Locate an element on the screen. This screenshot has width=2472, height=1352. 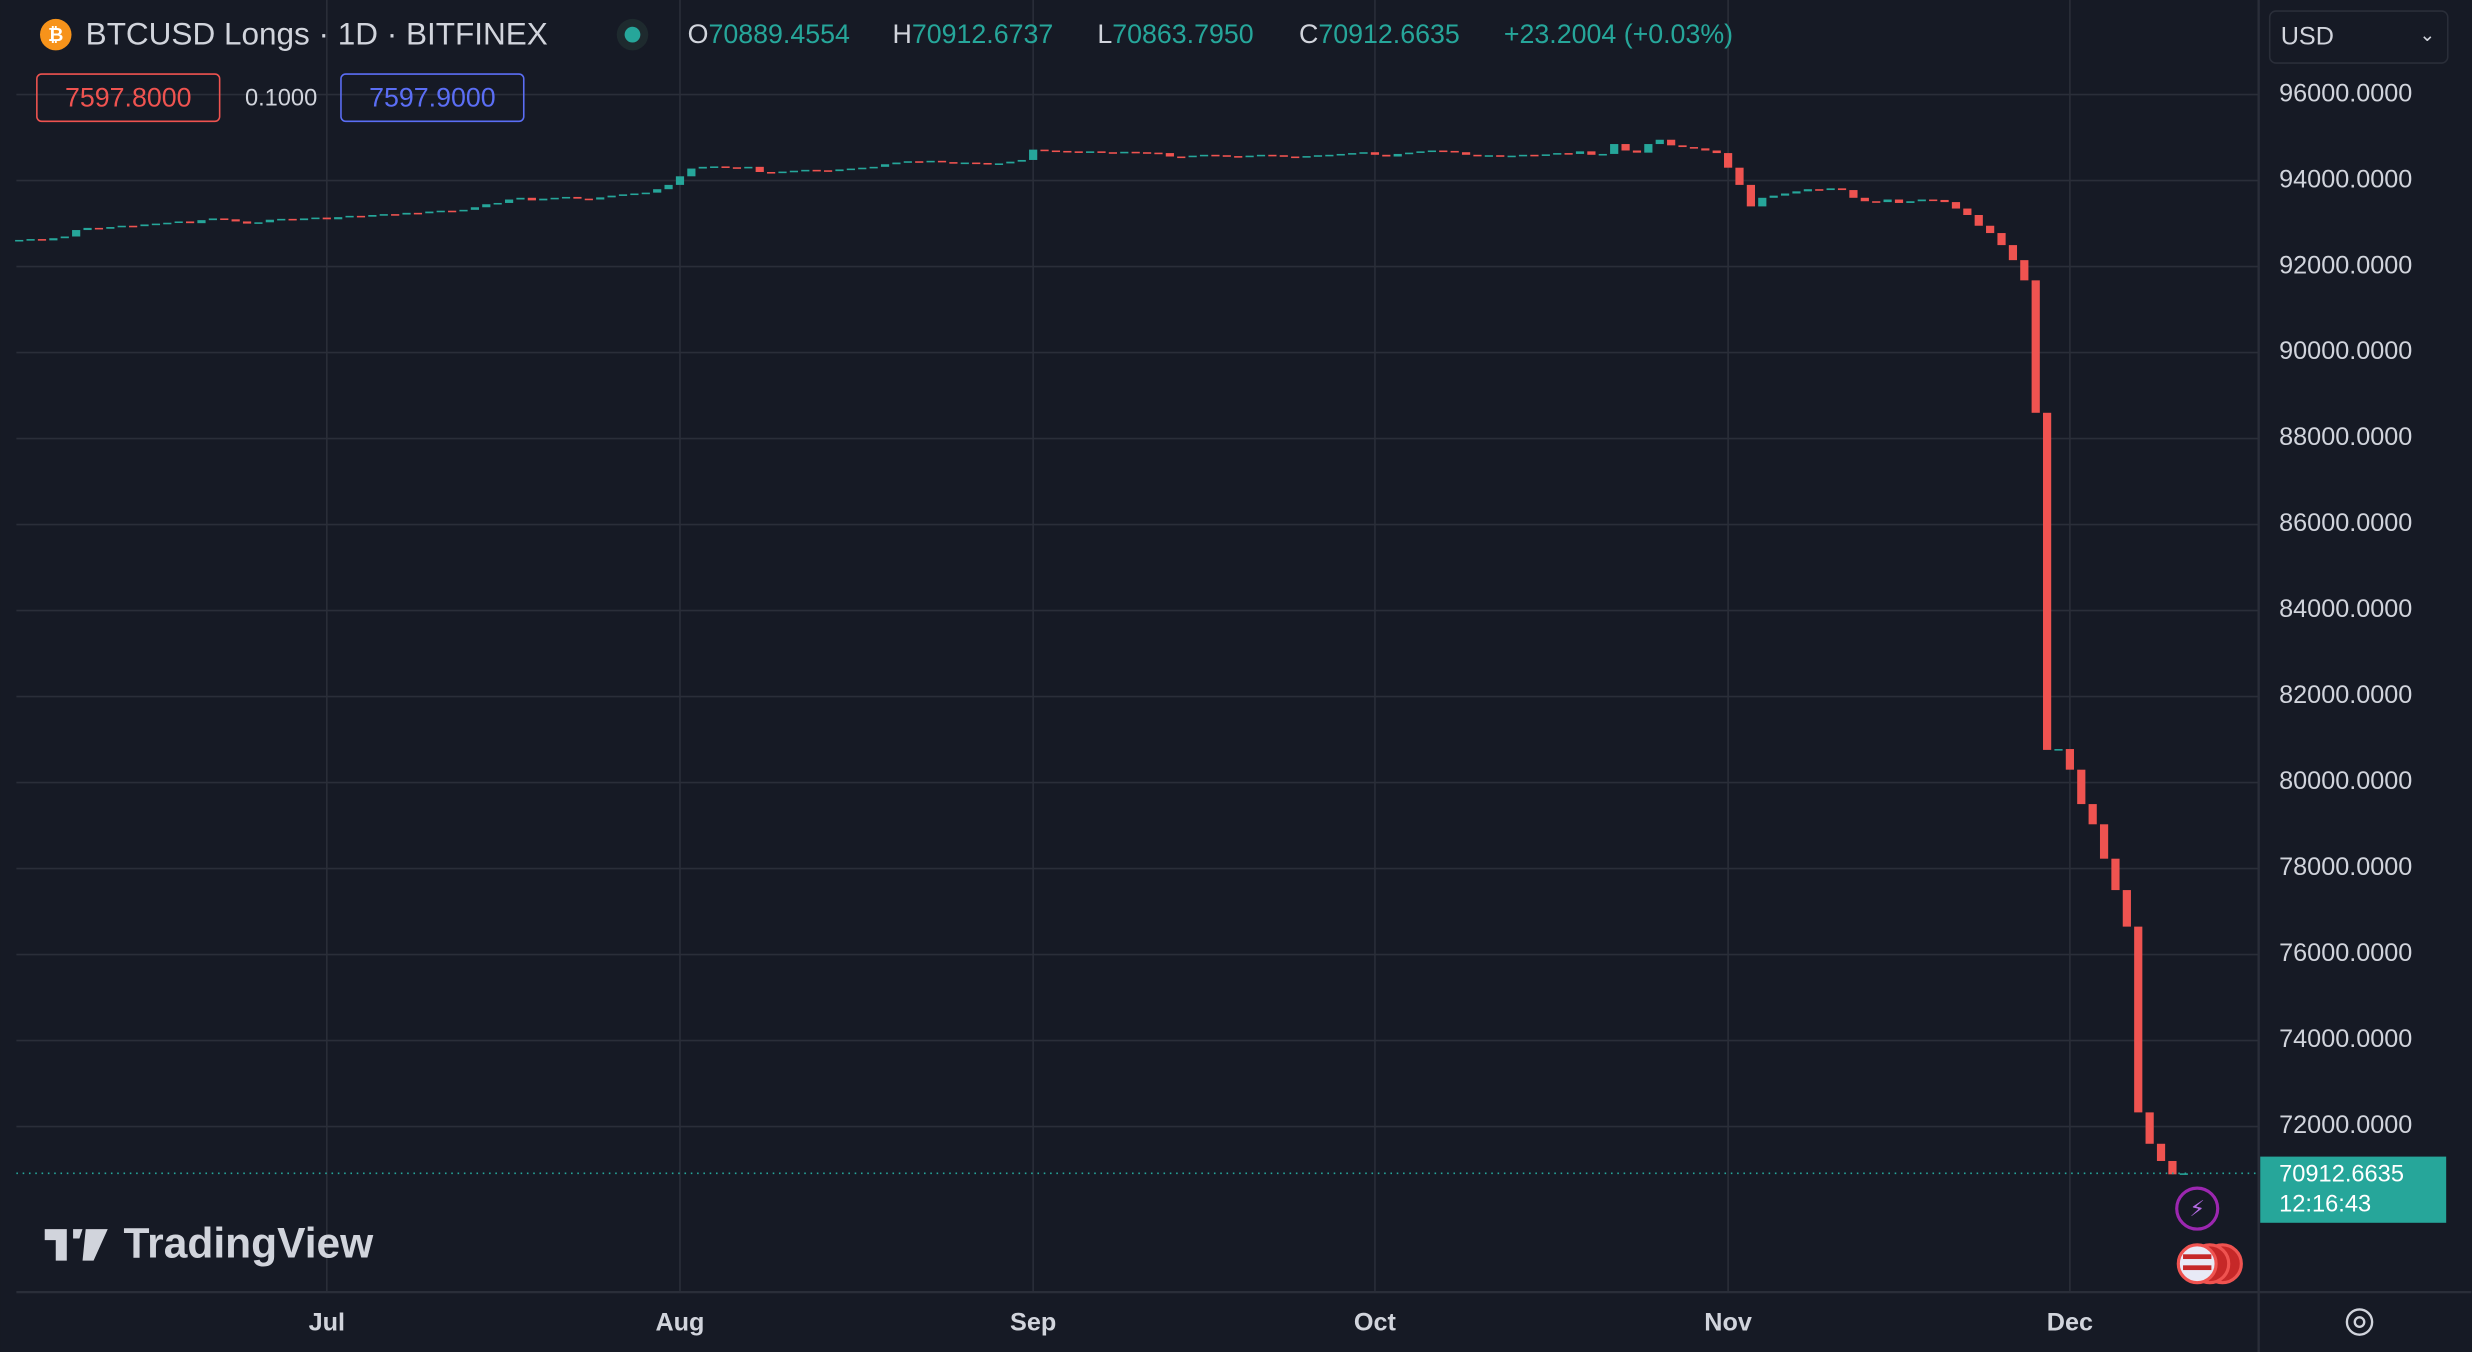
sell-button is located at coordinates (128, 98).